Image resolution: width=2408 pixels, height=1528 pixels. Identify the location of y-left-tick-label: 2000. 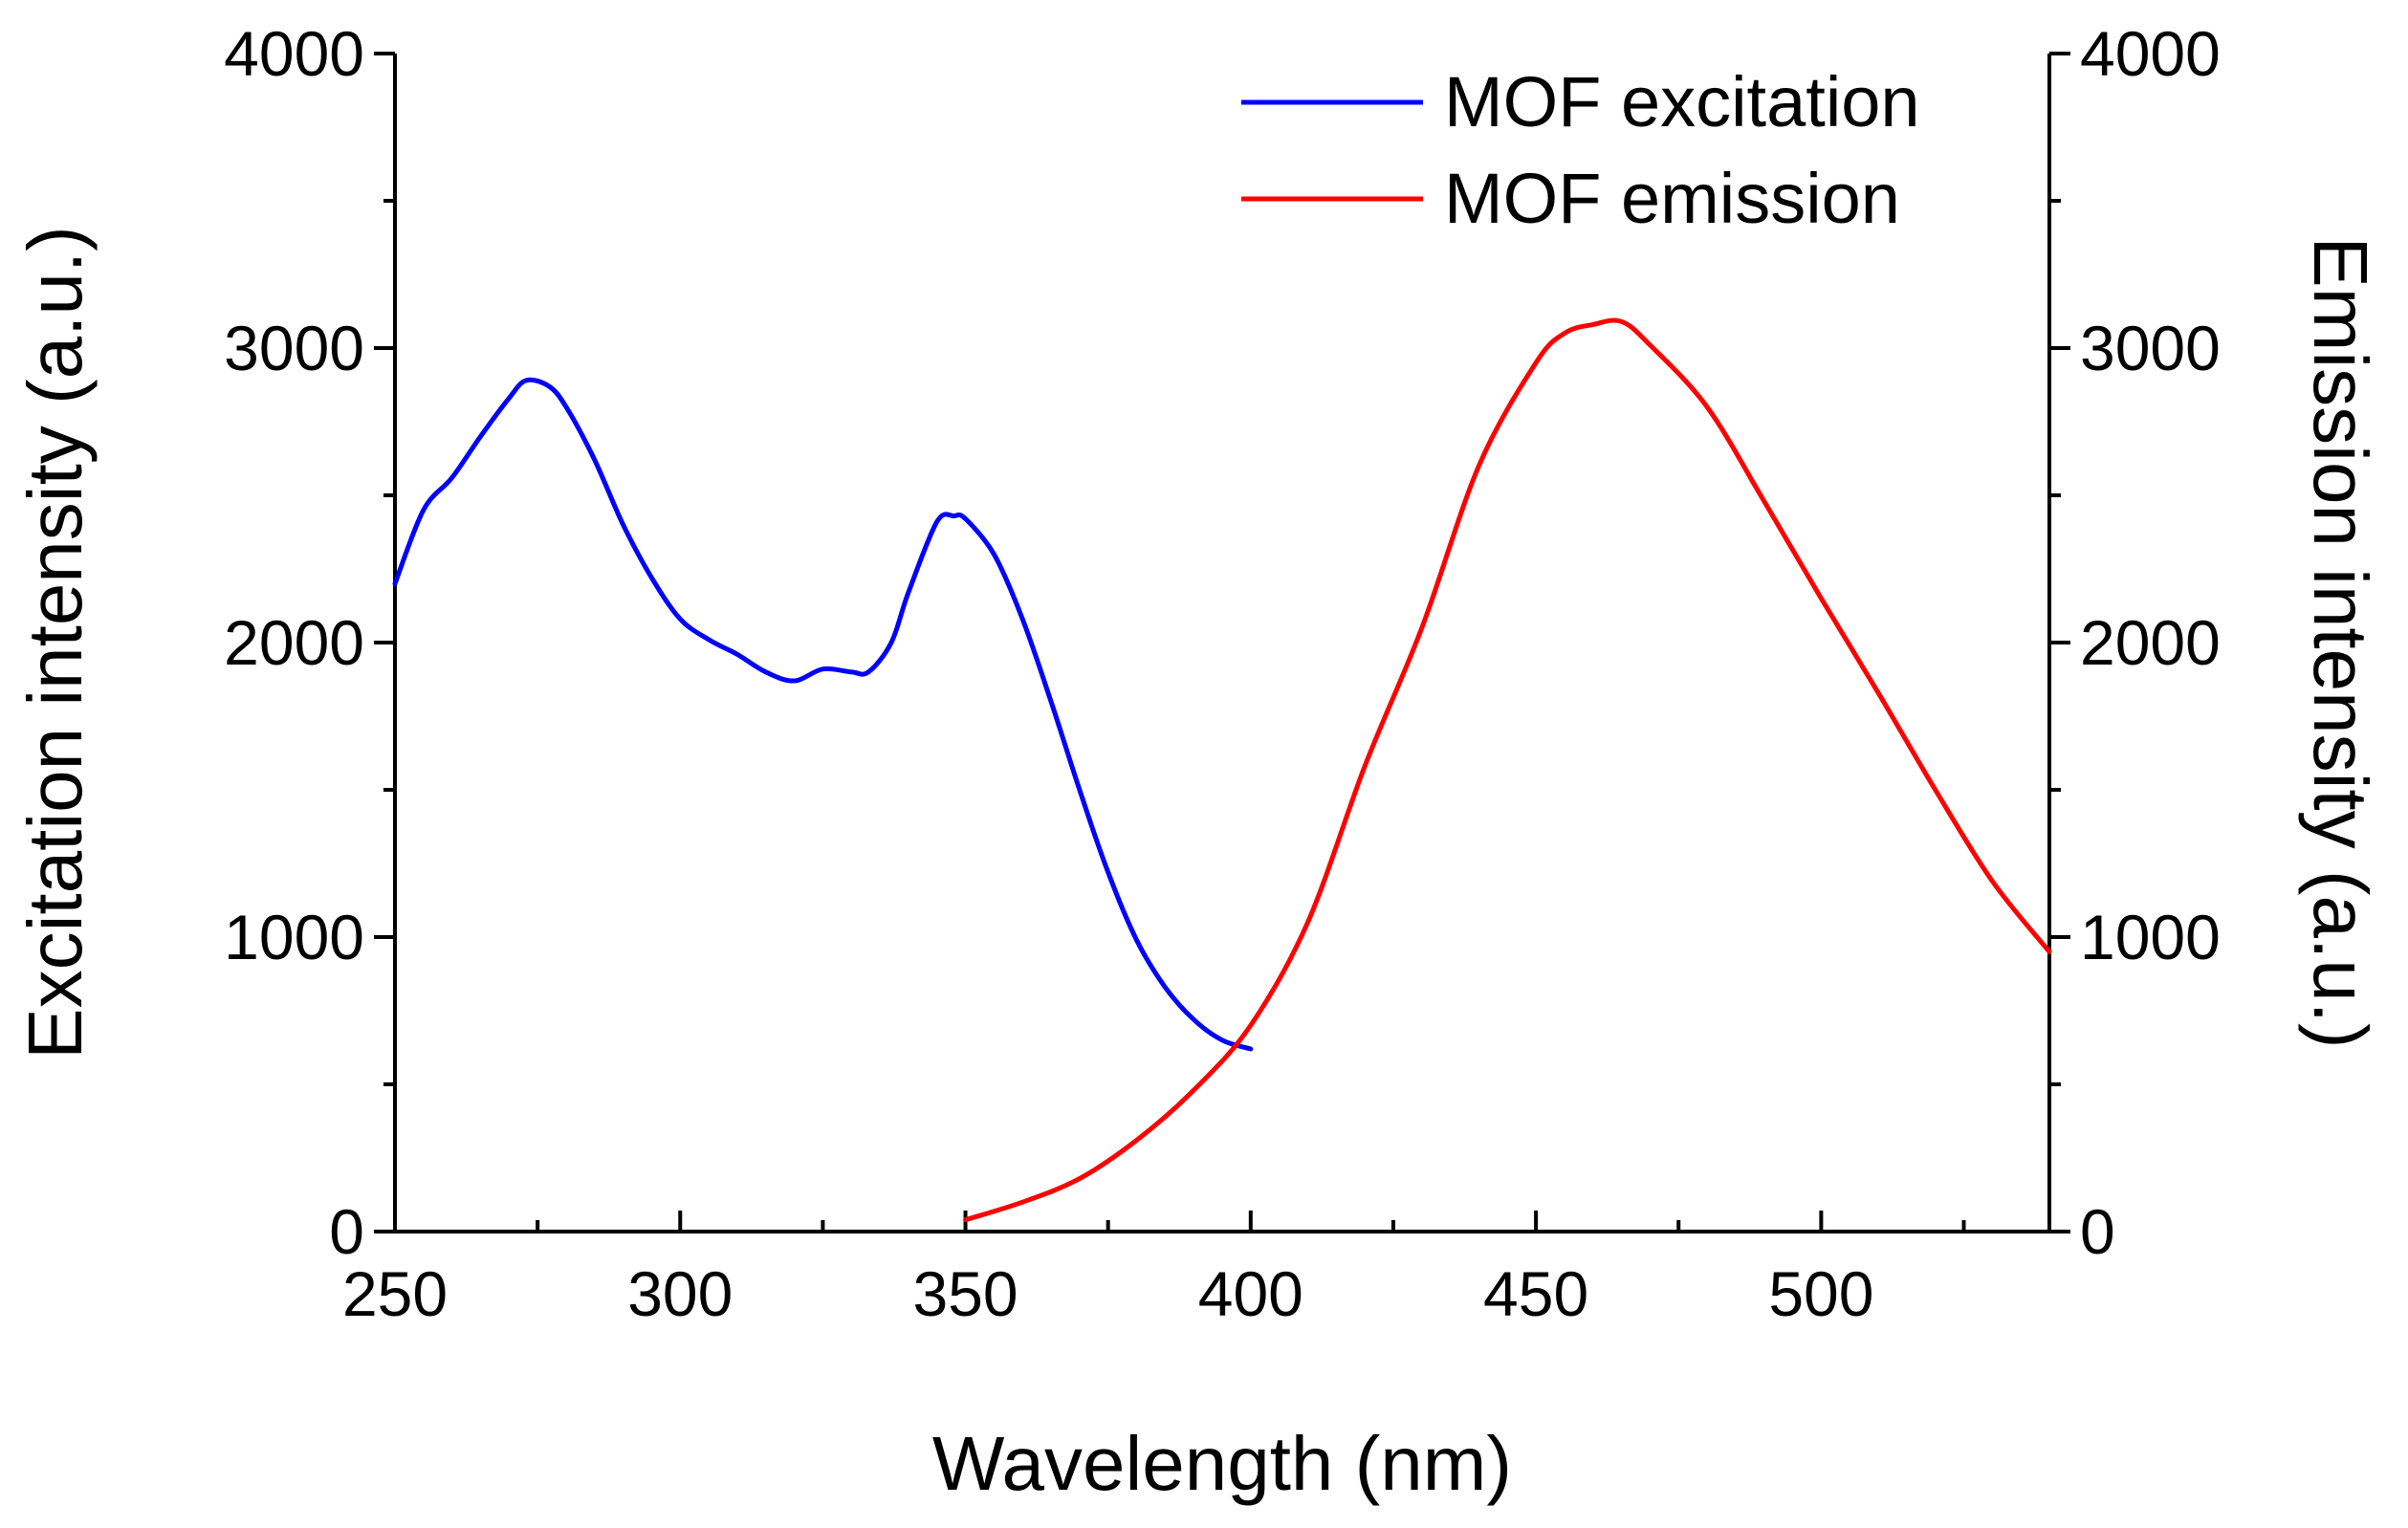
(294, 642).